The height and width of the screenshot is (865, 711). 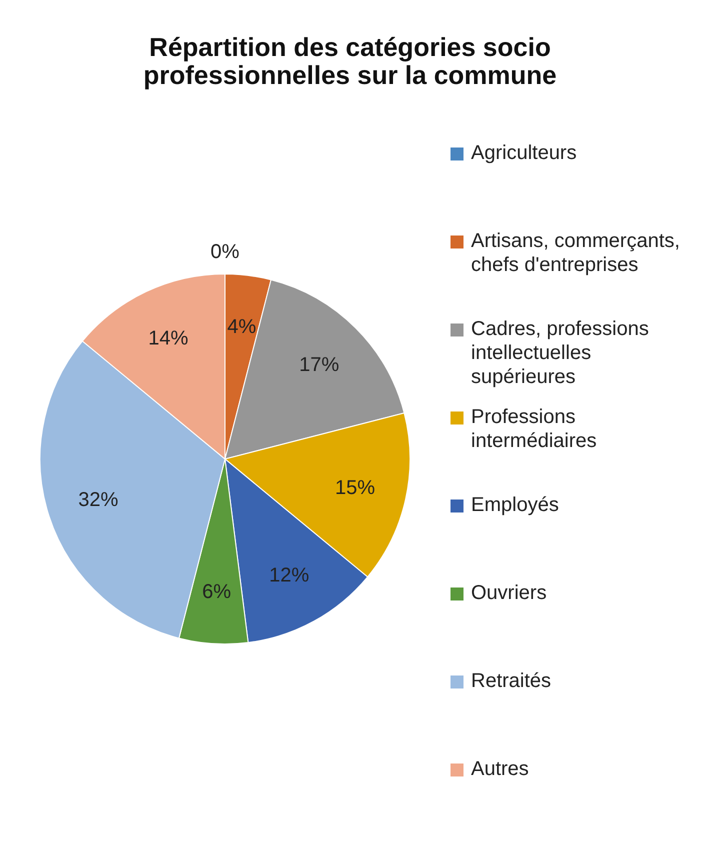 What do you see at coordinates (168, 338) in the screenshot?
I see `data-label: 14%` at bounding box center [168, 338].